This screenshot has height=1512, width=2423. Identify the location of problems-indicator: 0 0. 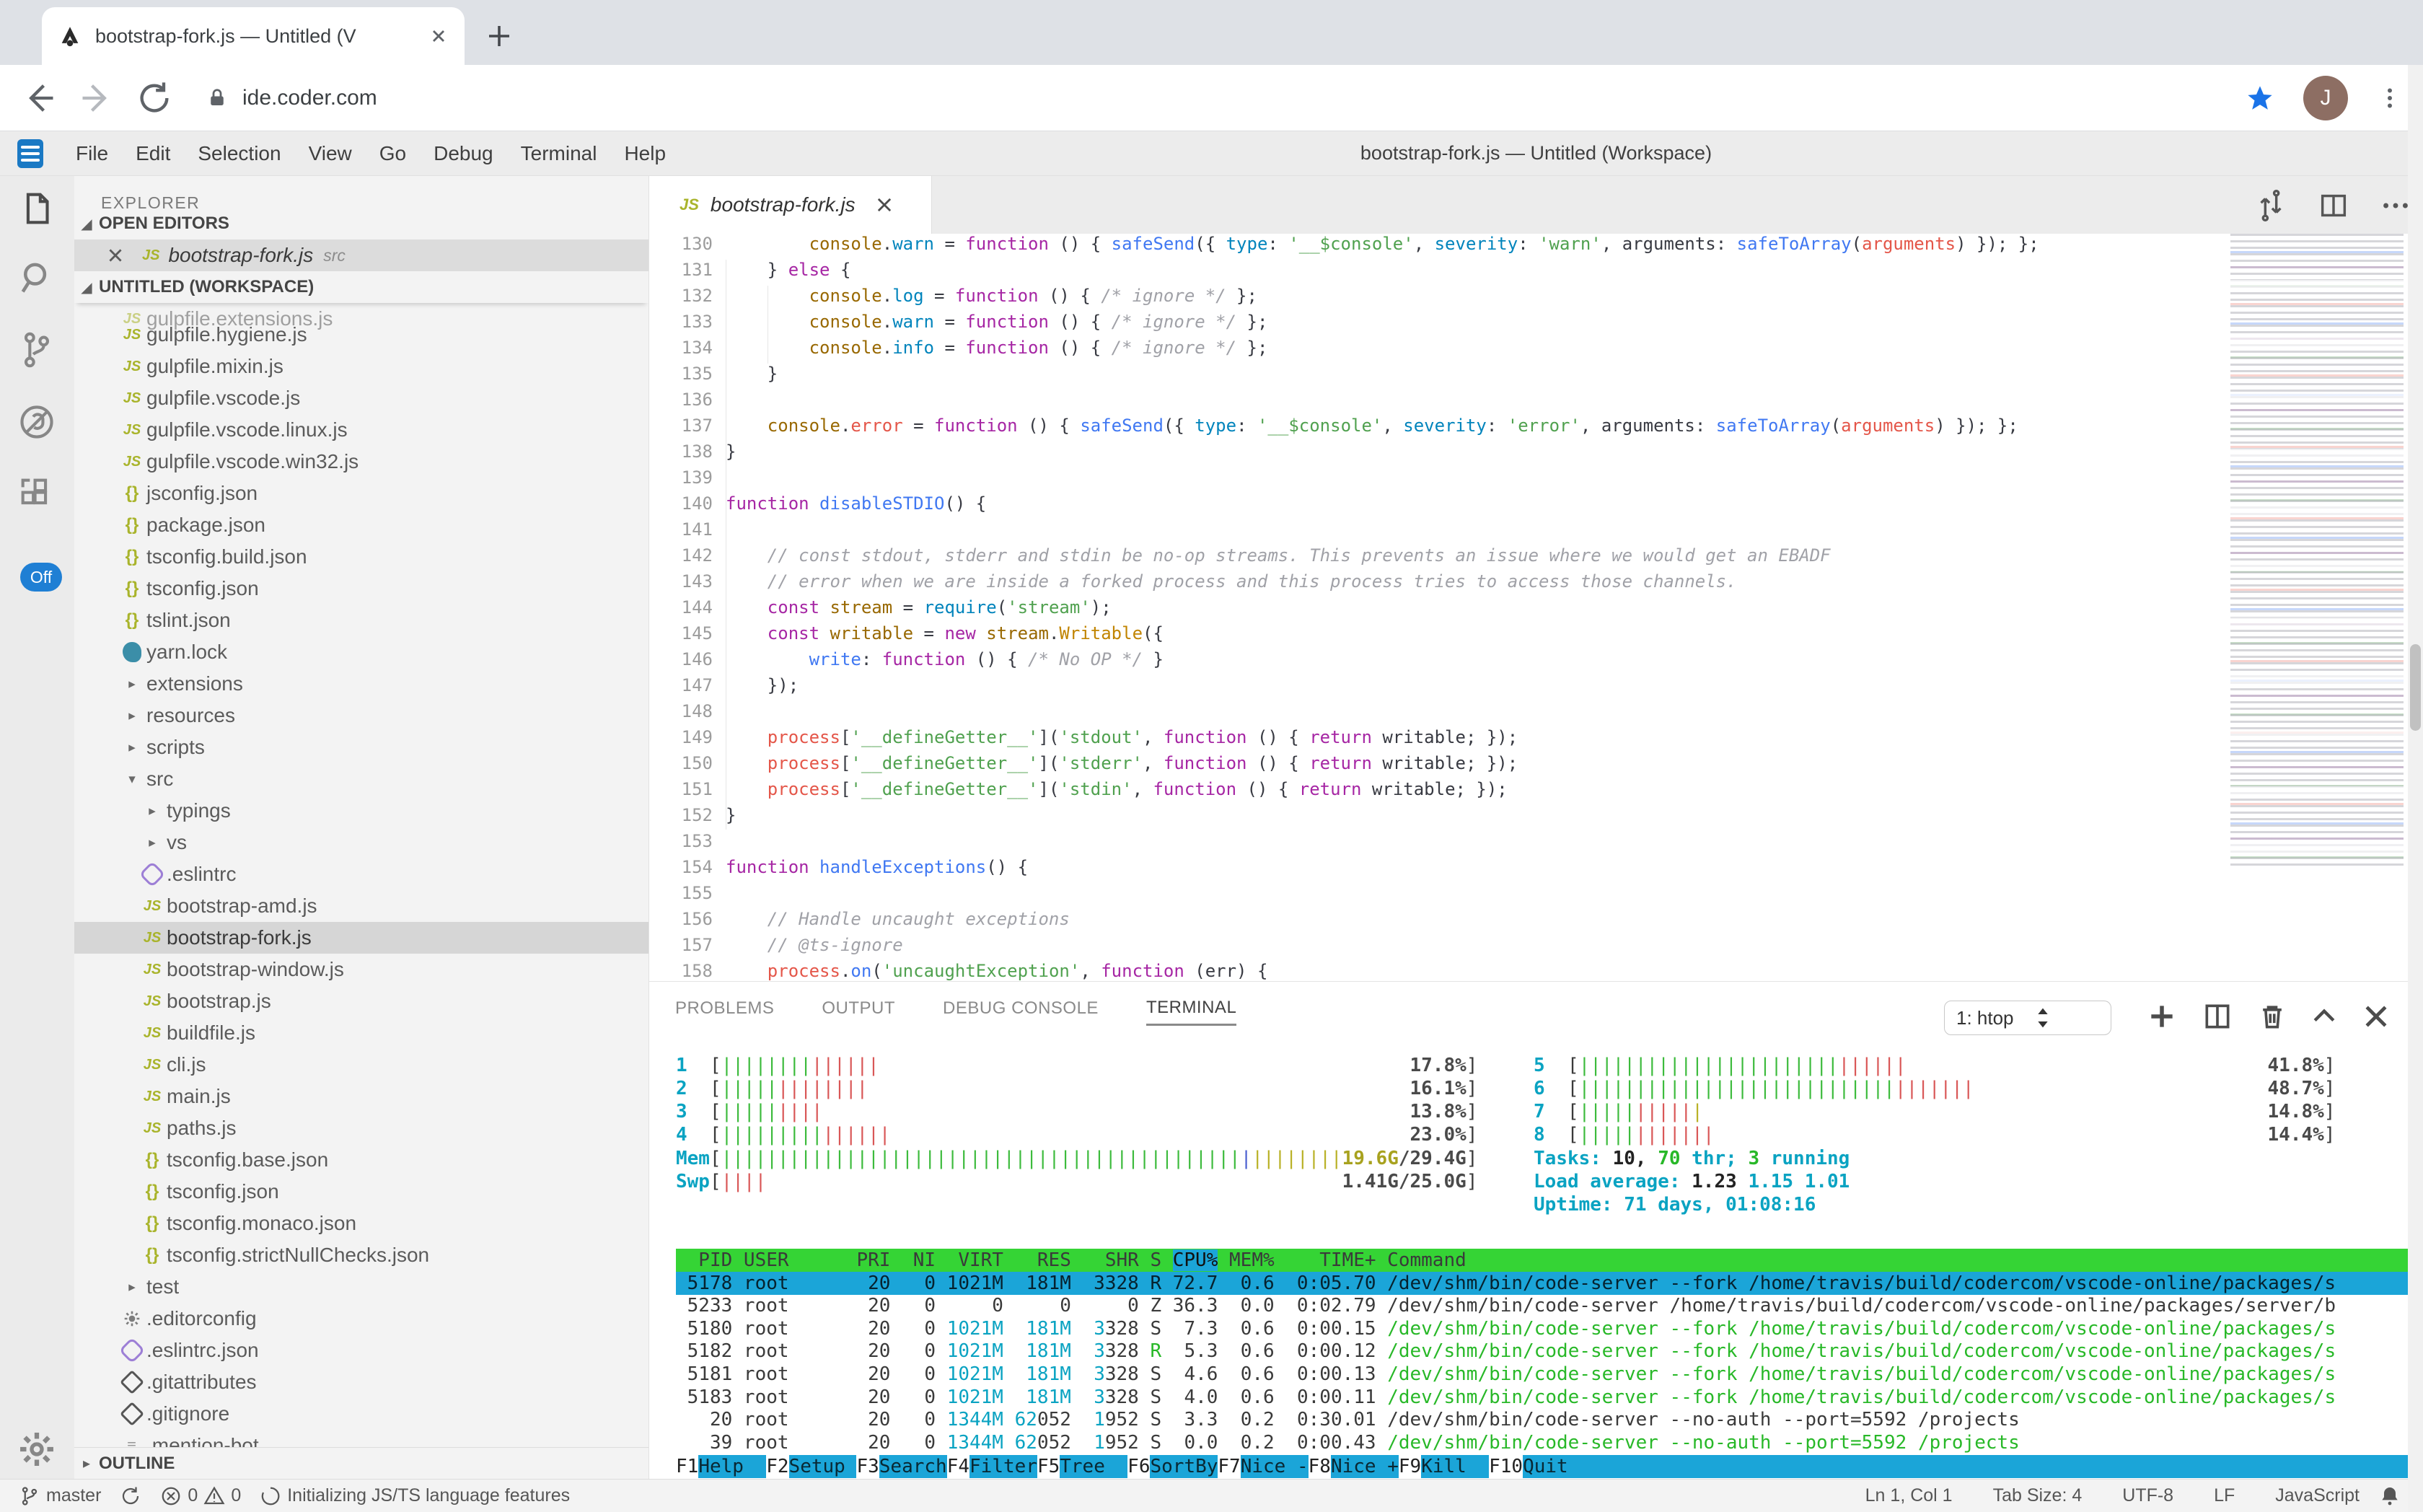
(200, 1496).